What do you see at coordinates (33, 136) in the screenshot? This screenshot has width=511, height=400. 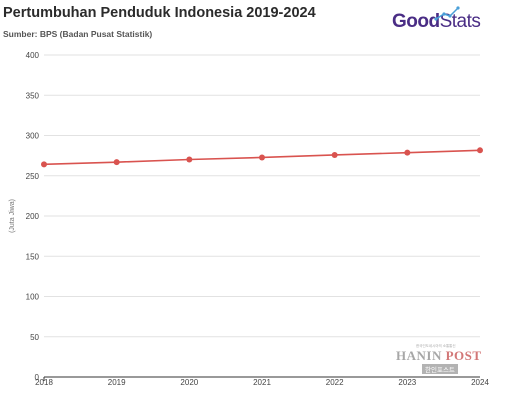 I see `y-tick-label: 300` at bounding box center [33, 136].